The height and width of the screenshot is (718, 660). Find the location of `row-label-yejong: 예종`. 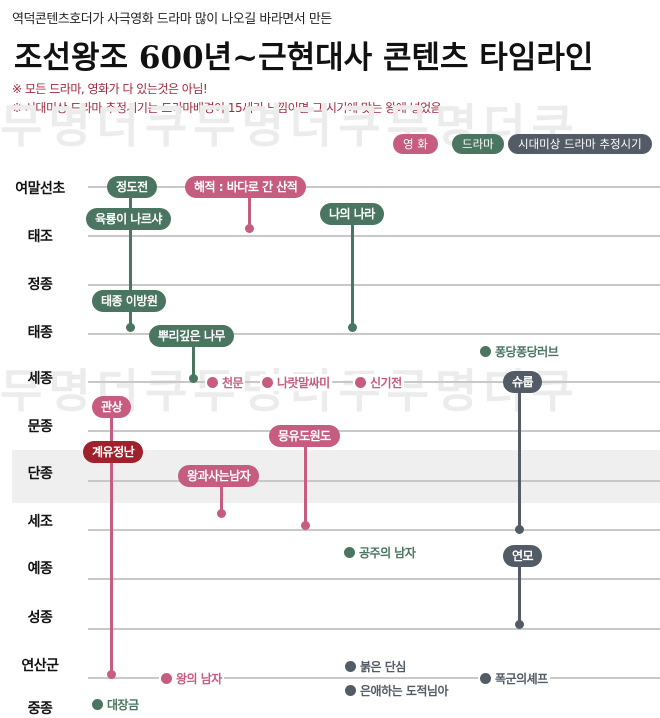

row-label-yejong: 예종 is located at coordinates (40, 569).